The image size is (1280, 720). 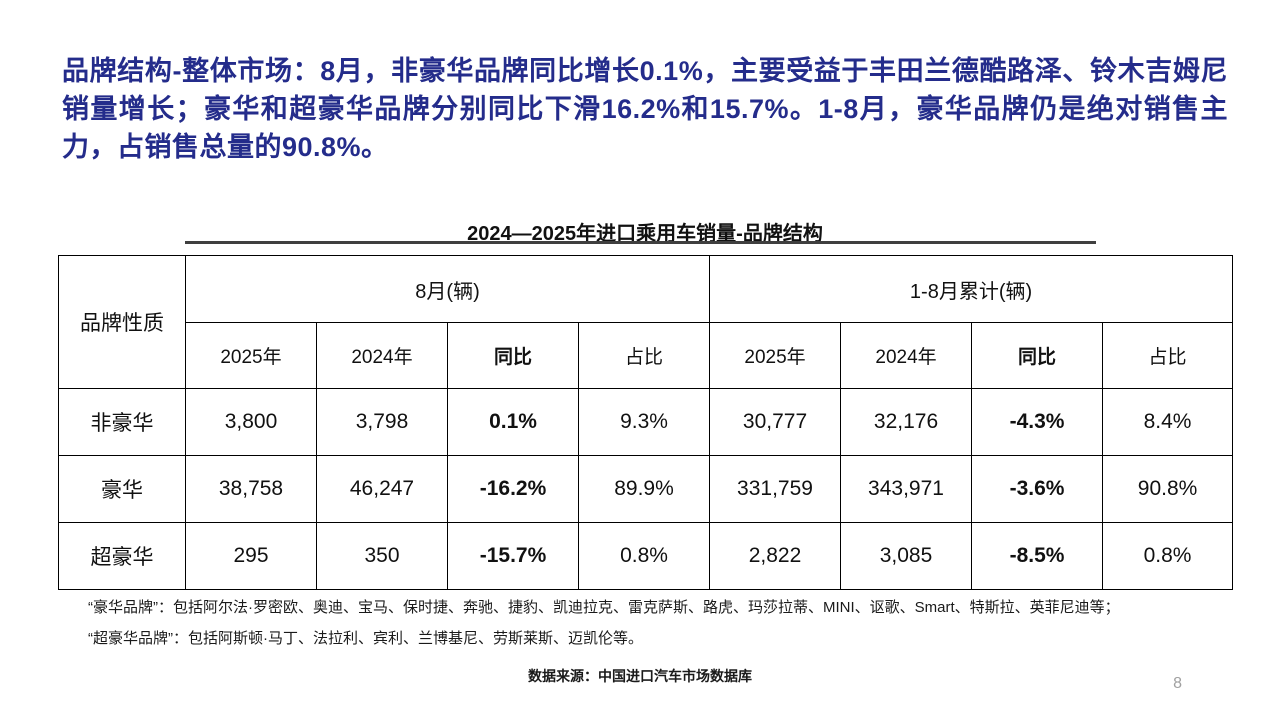 I want to click on footnote-super-luxury-brands: “超豪华品牌”：包括阿斯顿·马丁、法拉利、宾利、兰博基尼、劳斯莱斯、迈凯伦等。, so click(x=365, y=638).